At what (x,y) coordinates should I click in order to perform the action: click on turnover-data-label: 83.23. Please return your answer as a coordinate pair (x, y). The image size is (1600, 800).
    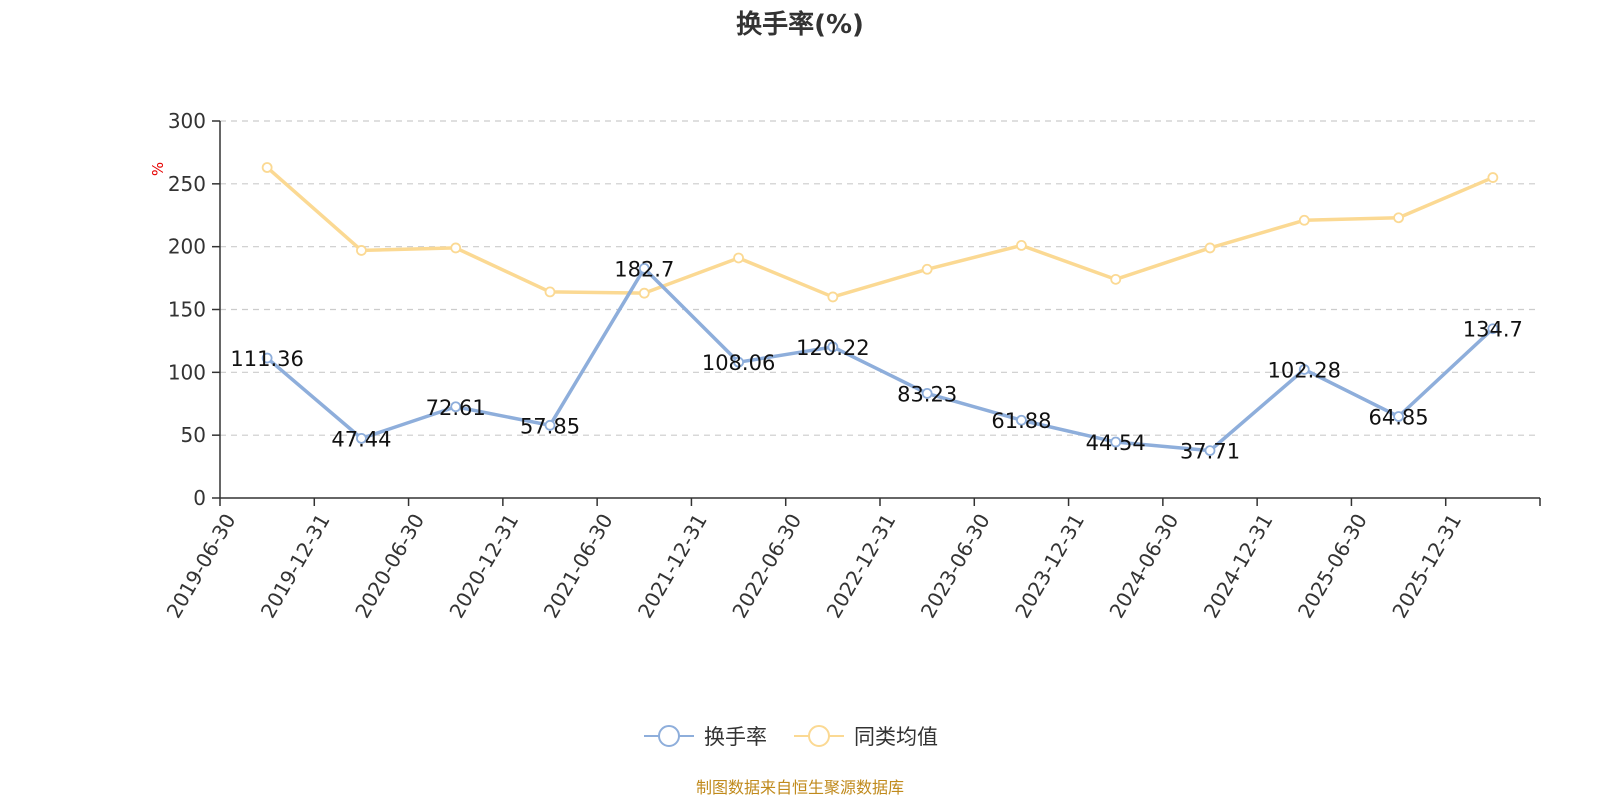
    Looking at the image, I should click on (927, 394).